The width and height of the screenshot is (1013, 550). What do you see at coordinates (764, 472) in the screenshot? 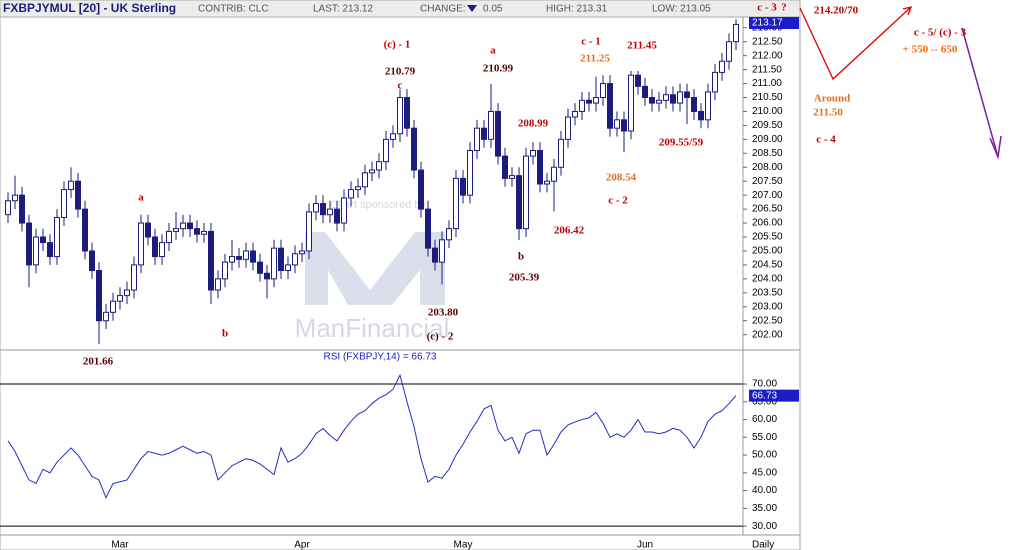
I see `y-tick-label: 45.00` at bounding box center [764, 472].